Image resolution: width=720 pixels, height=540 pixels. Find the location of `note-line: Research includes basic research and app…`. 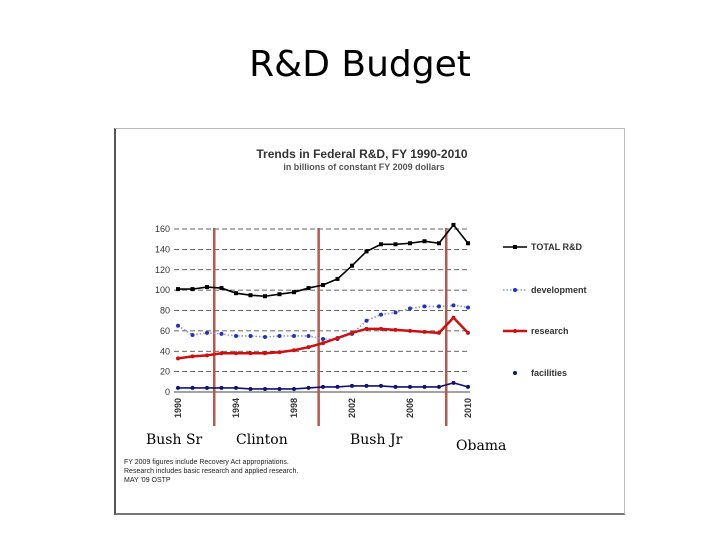

note-line: Research includes basic research and app… is located at coordinates (211, 471).